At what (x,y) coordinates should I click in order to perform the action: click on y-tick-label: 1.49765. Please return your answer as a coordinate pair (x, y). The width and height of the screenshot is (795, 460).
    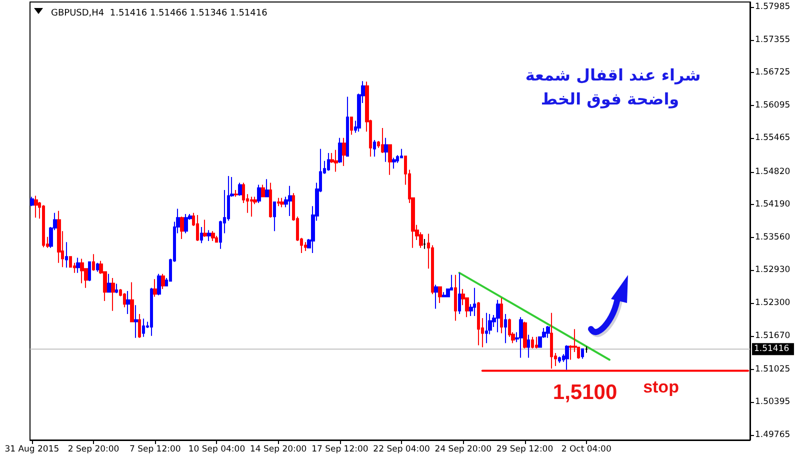
    Looking at the image, I should click on (772, 435).